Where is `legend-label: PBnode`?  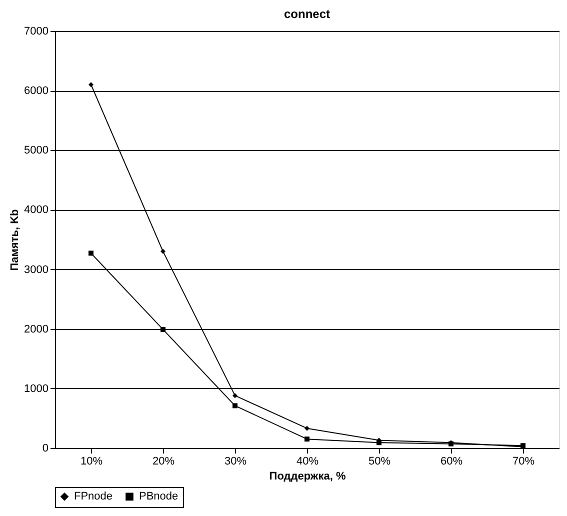
legend-label: PBnode is located at coordinates (158, 496).